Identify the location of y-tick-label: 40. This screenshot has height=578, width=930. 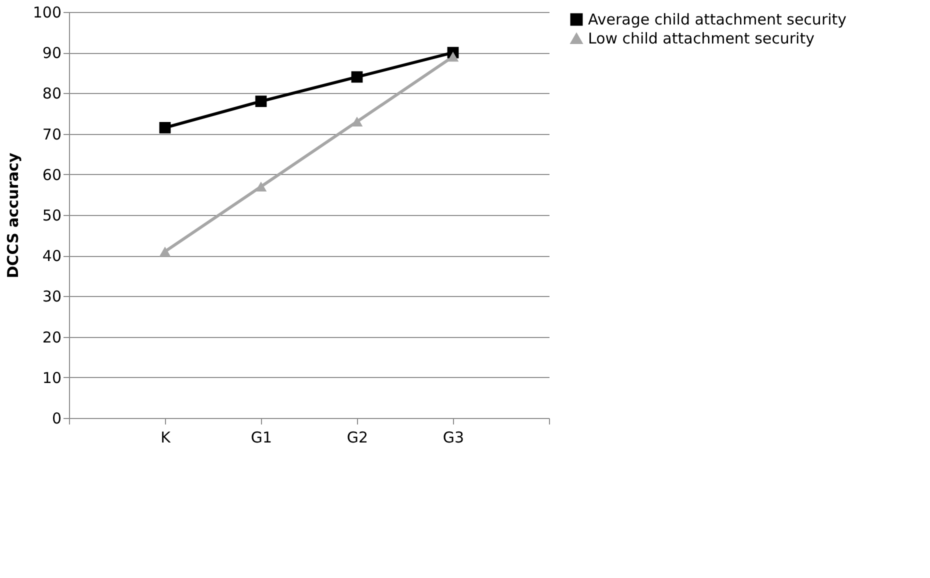
(52, 256).